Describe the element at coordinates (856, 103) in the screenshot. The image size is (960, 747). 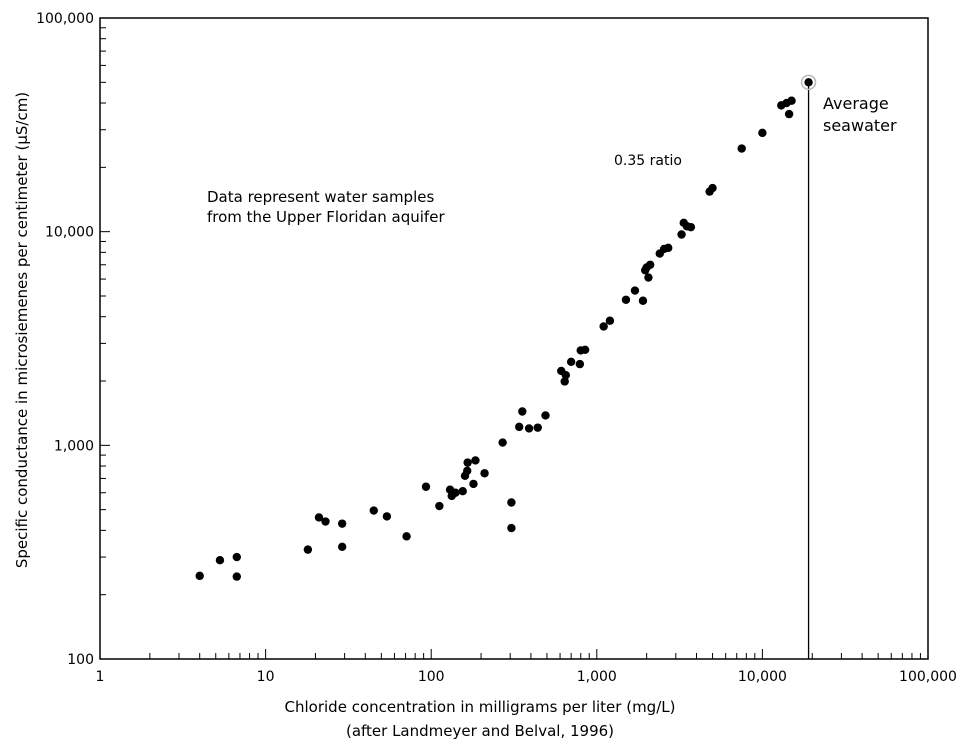
I see `seawater-label-line1: Average` at that location.